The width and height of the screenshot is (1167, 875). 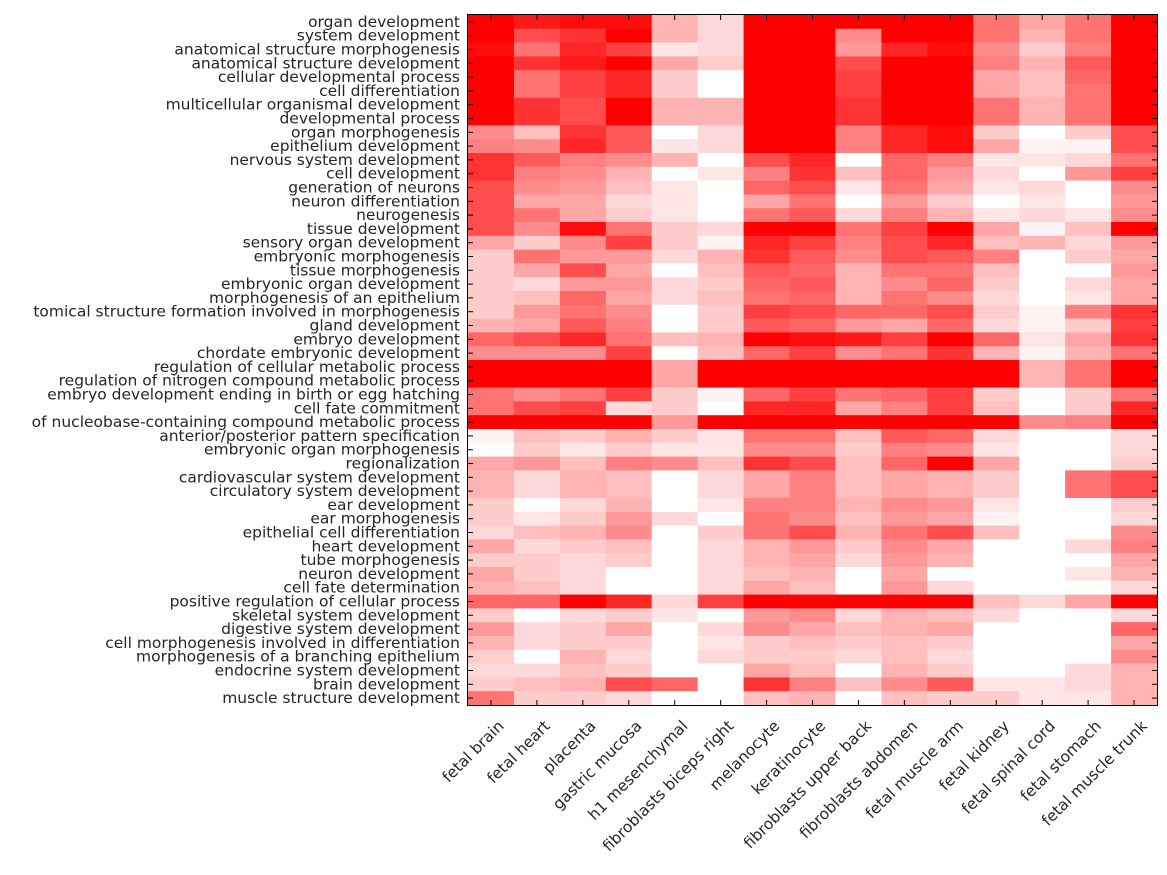 I want to click on row-label: ear morphogenesis, so click(x=385, y=519).